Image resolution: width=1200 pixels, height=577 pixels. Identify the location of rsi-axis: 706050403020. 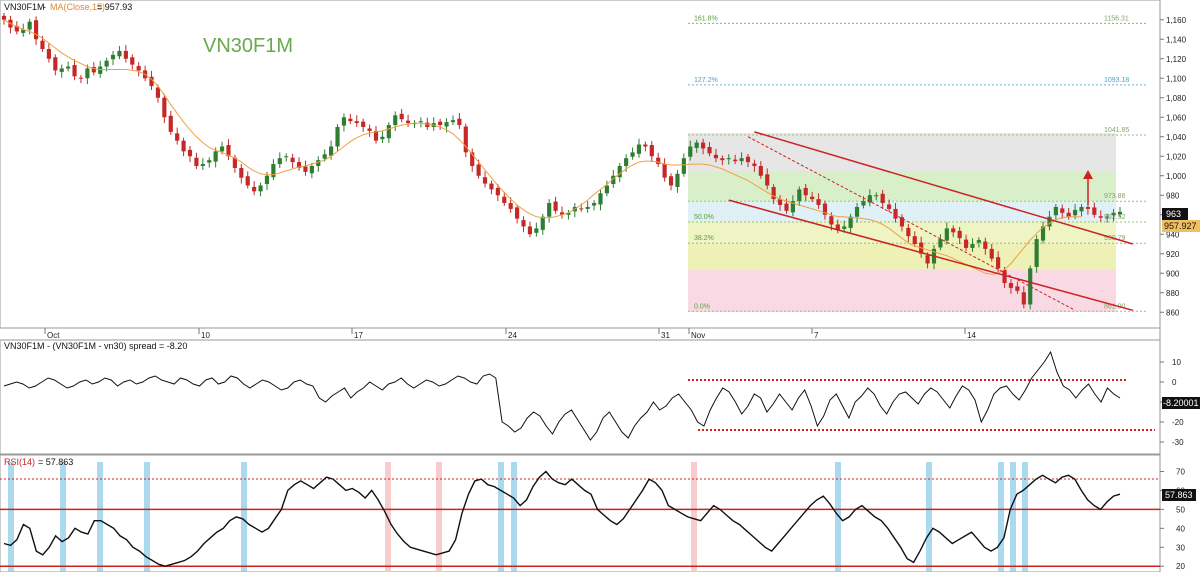
(1172, 519).